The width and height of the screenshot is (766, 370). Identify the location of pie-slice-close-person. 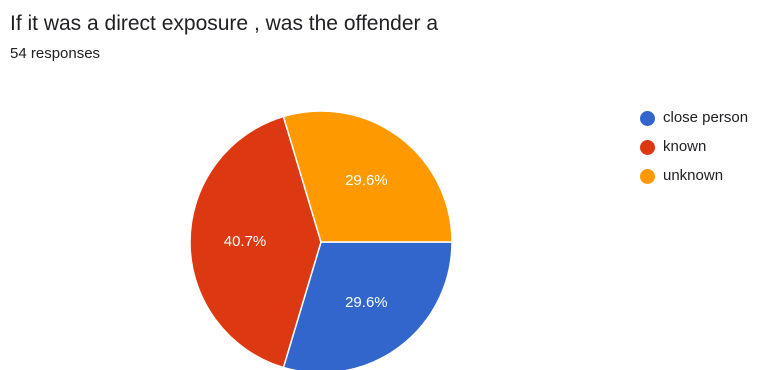
(367, 305).